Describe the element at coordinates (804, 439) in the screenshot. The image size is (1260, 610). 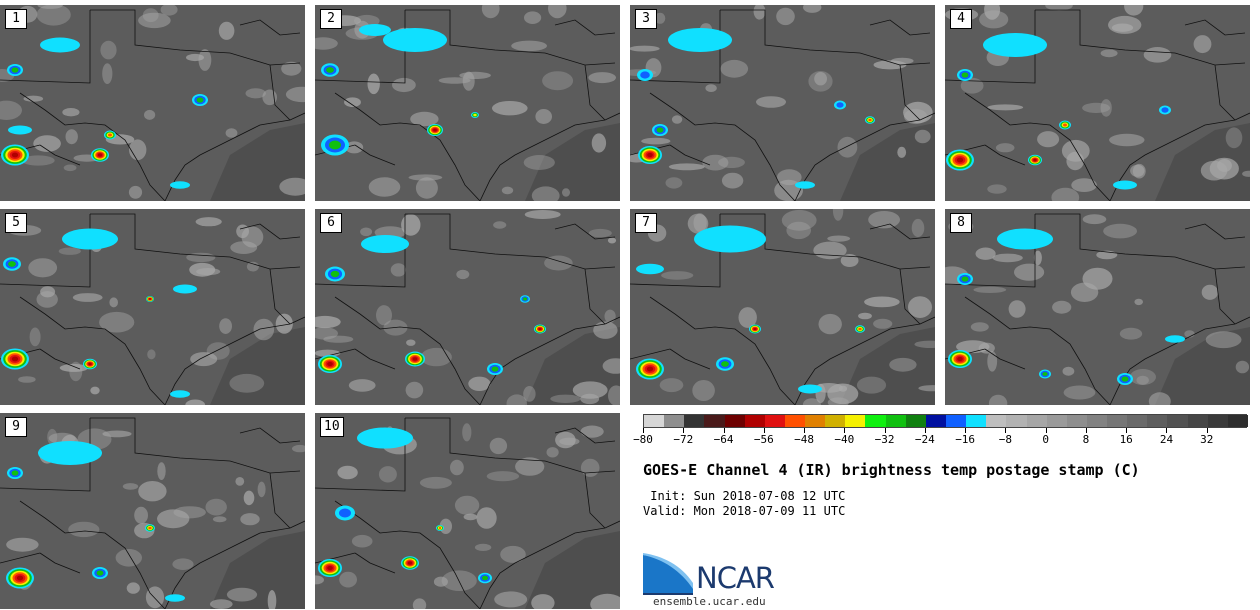
I see `colorbar-tick-label: −48` at that location.